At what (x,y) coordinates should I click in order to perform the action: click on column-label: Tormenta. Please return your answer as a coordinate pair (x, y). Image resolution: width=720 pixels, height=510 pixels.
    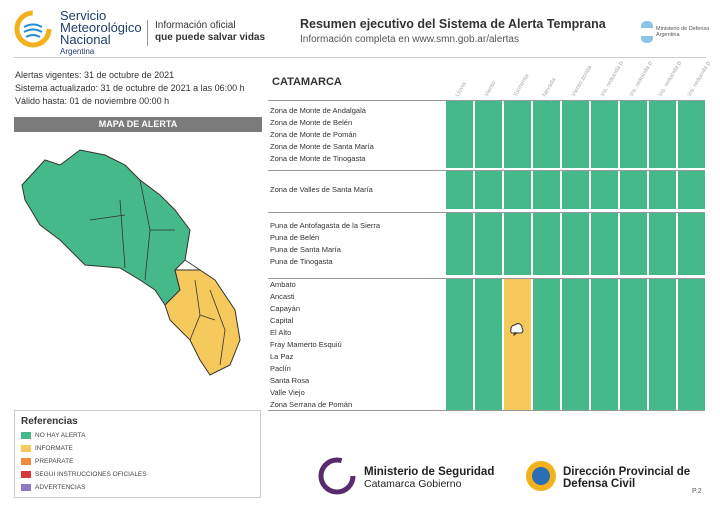
    Looking at the image, I should click on (521, 85).